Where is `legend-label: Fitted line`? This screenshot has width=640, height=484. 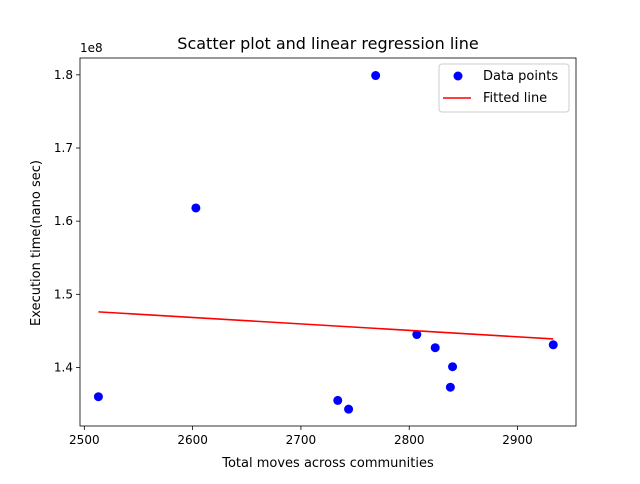 legend-label: Fitted line is located at coordinates (515, 98).